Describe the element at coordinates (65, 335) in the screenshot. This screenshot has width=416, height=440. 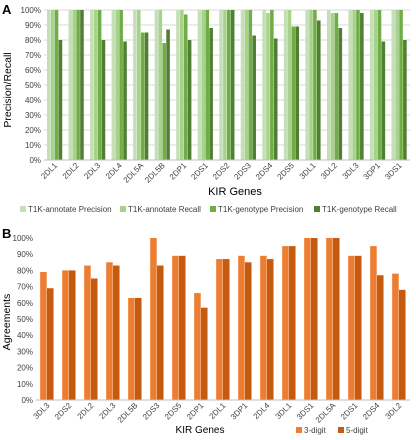
I see `bar-2DS2-3-digit` at that location.